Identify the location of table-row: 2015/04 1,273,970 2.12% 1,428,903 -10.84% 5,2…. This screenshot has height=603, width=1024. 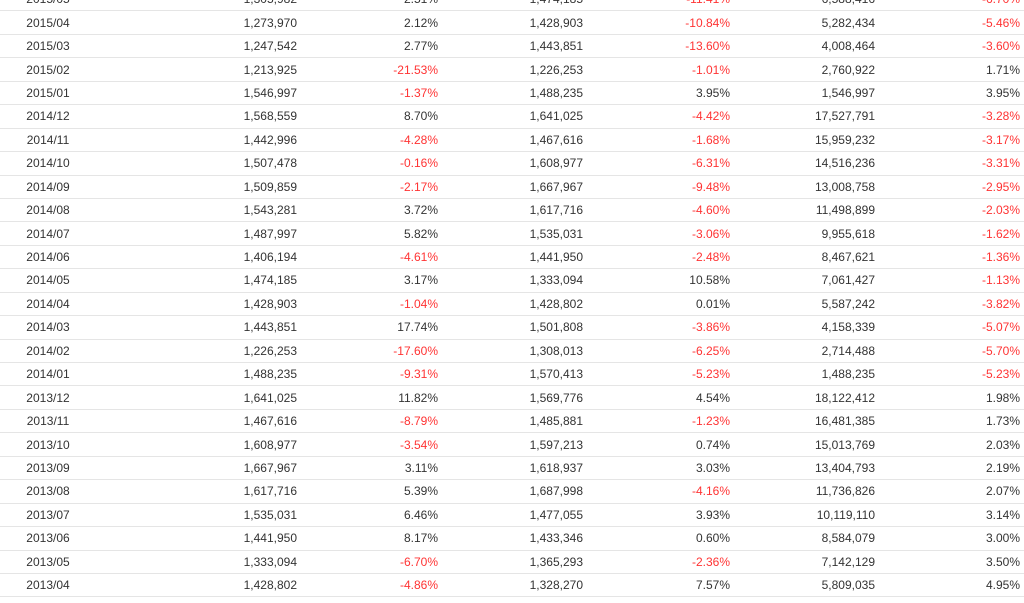
(512, 23).